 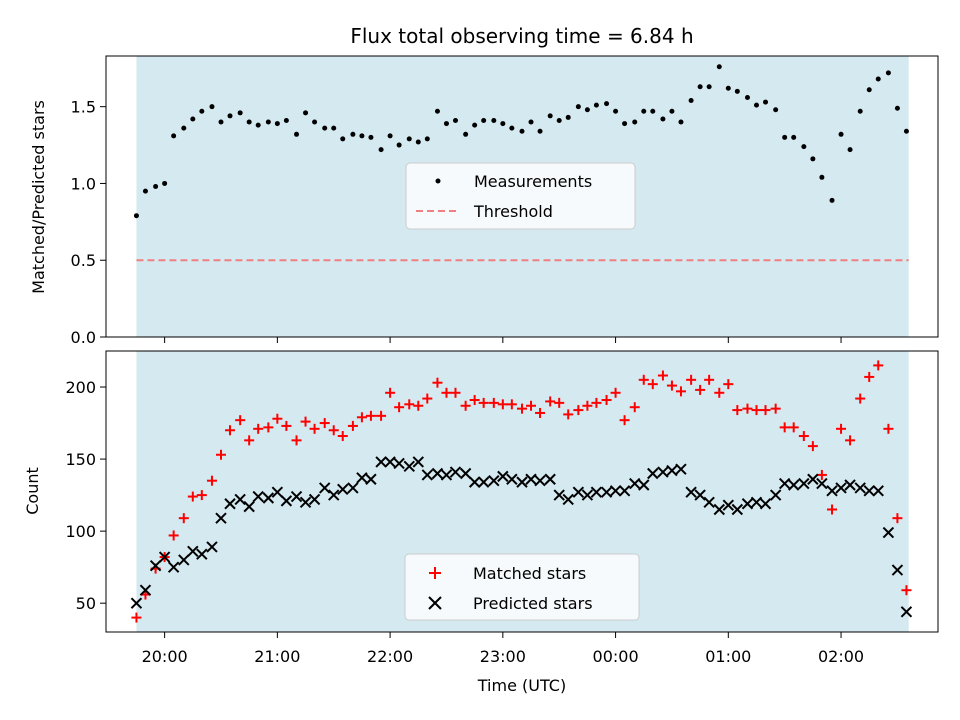 I want to click on x-axis-label: Time (UTC), so click(x=521, y=685).